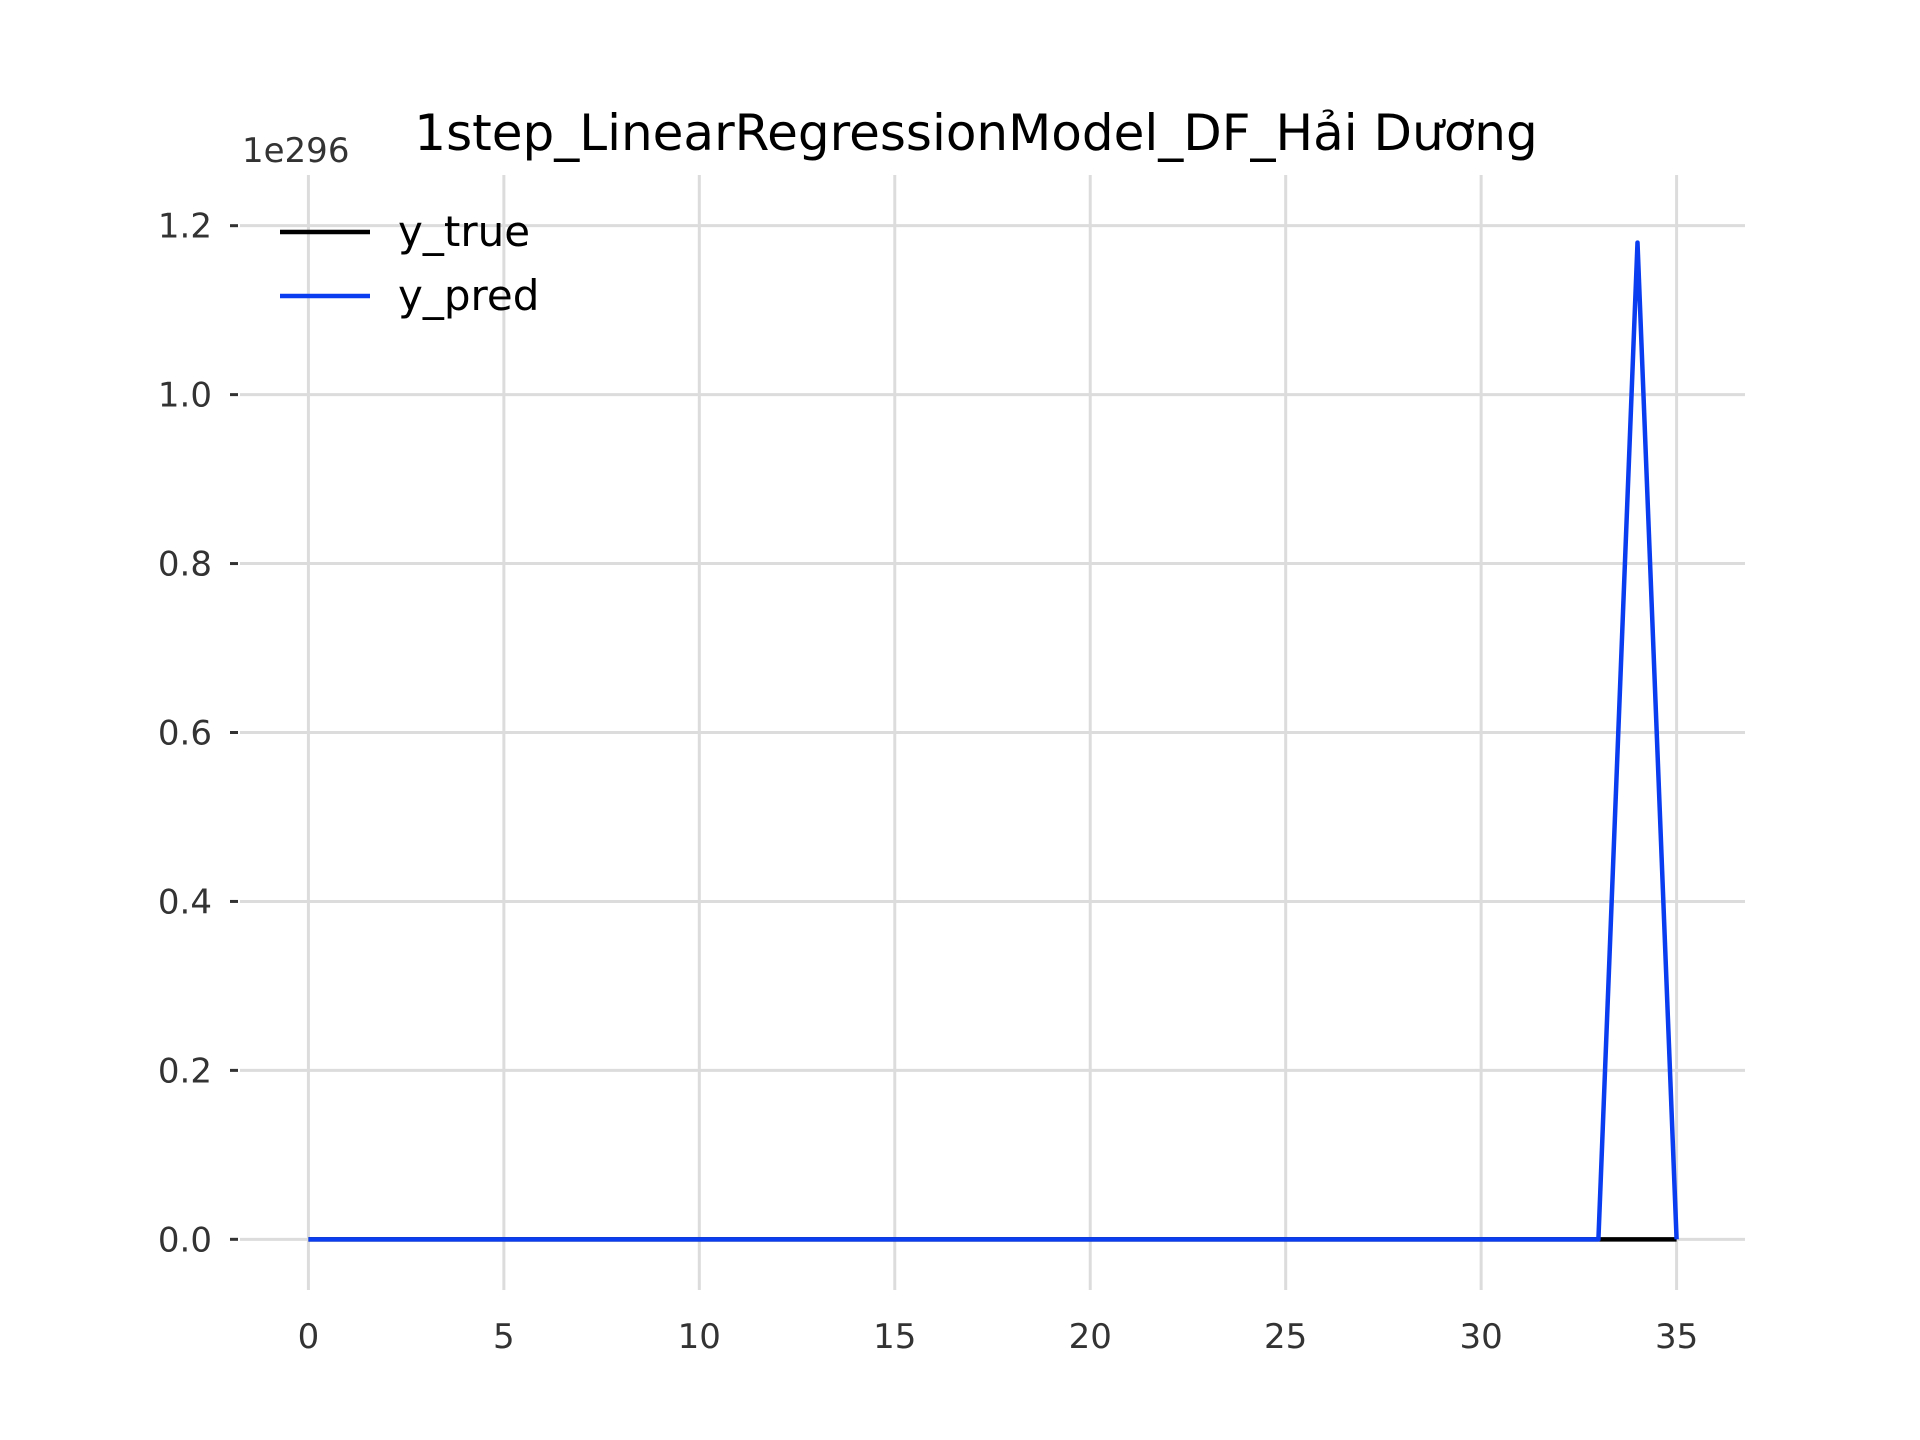 The image size is (1920, 1440). Describe the element at coordinates (185, 396) in the screenshot. I see `y-tick-label: 1.0` at that location.